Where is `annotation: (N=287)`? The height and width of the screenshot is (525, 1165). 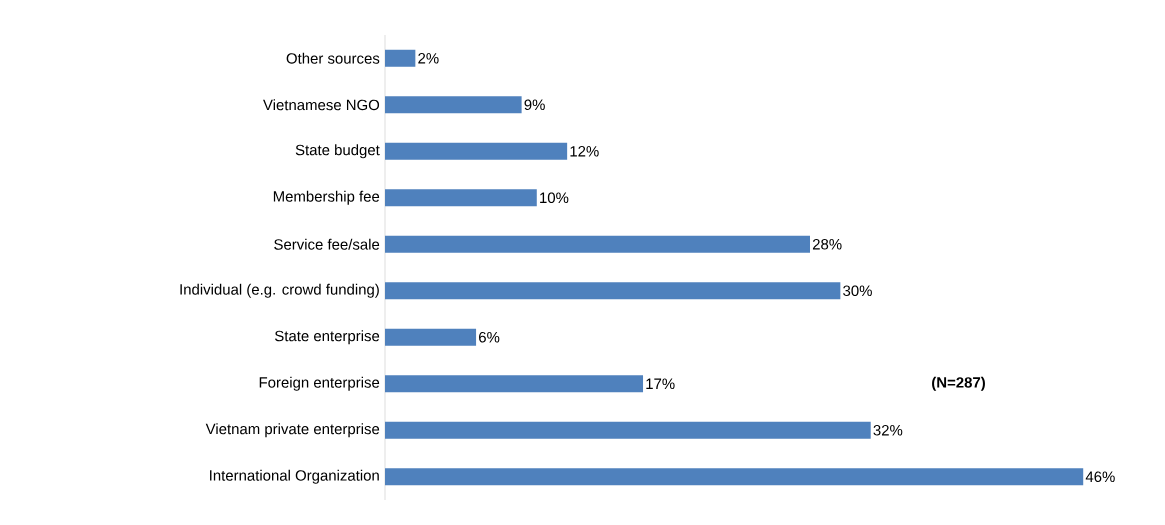 annotation: (N=287) is located at coordinates (958, 383).